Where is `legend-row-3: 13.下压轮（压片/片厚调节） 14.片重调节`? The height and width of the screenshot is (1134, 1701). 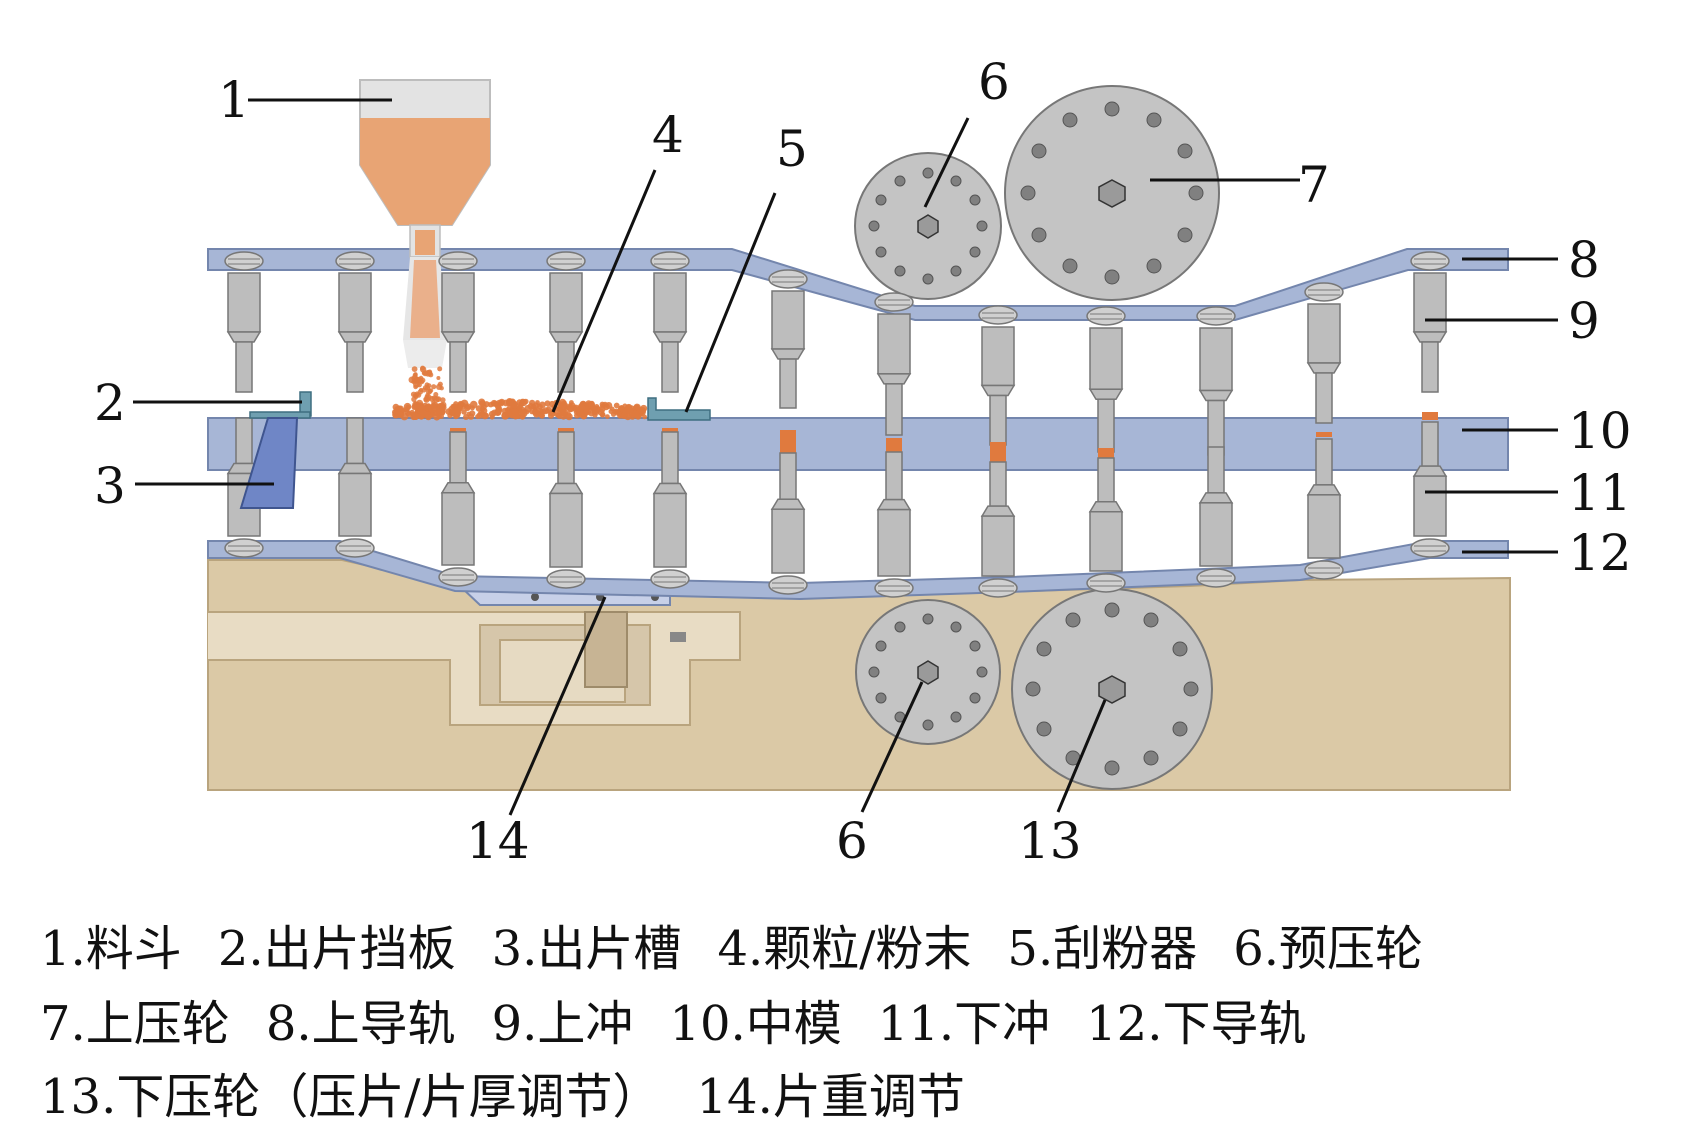 legend-row-3: 13.下压轮（压片/片厚调节） 14.片重调节 is located at coordinates (502, 1097).